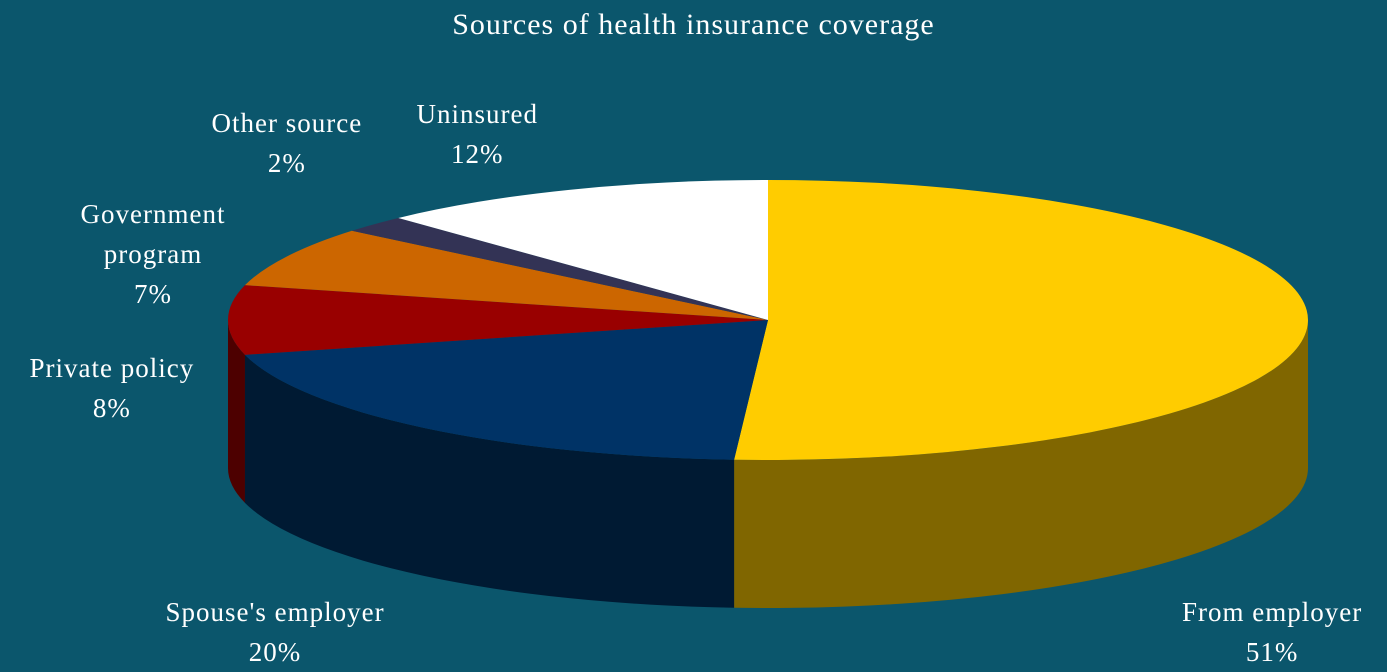 This screenshot has width=1387, height=672. What do you see at coordinates (286, 163) in the screenshot?
I see `slice-value-label: 2%` at bounding box center [286, 163].